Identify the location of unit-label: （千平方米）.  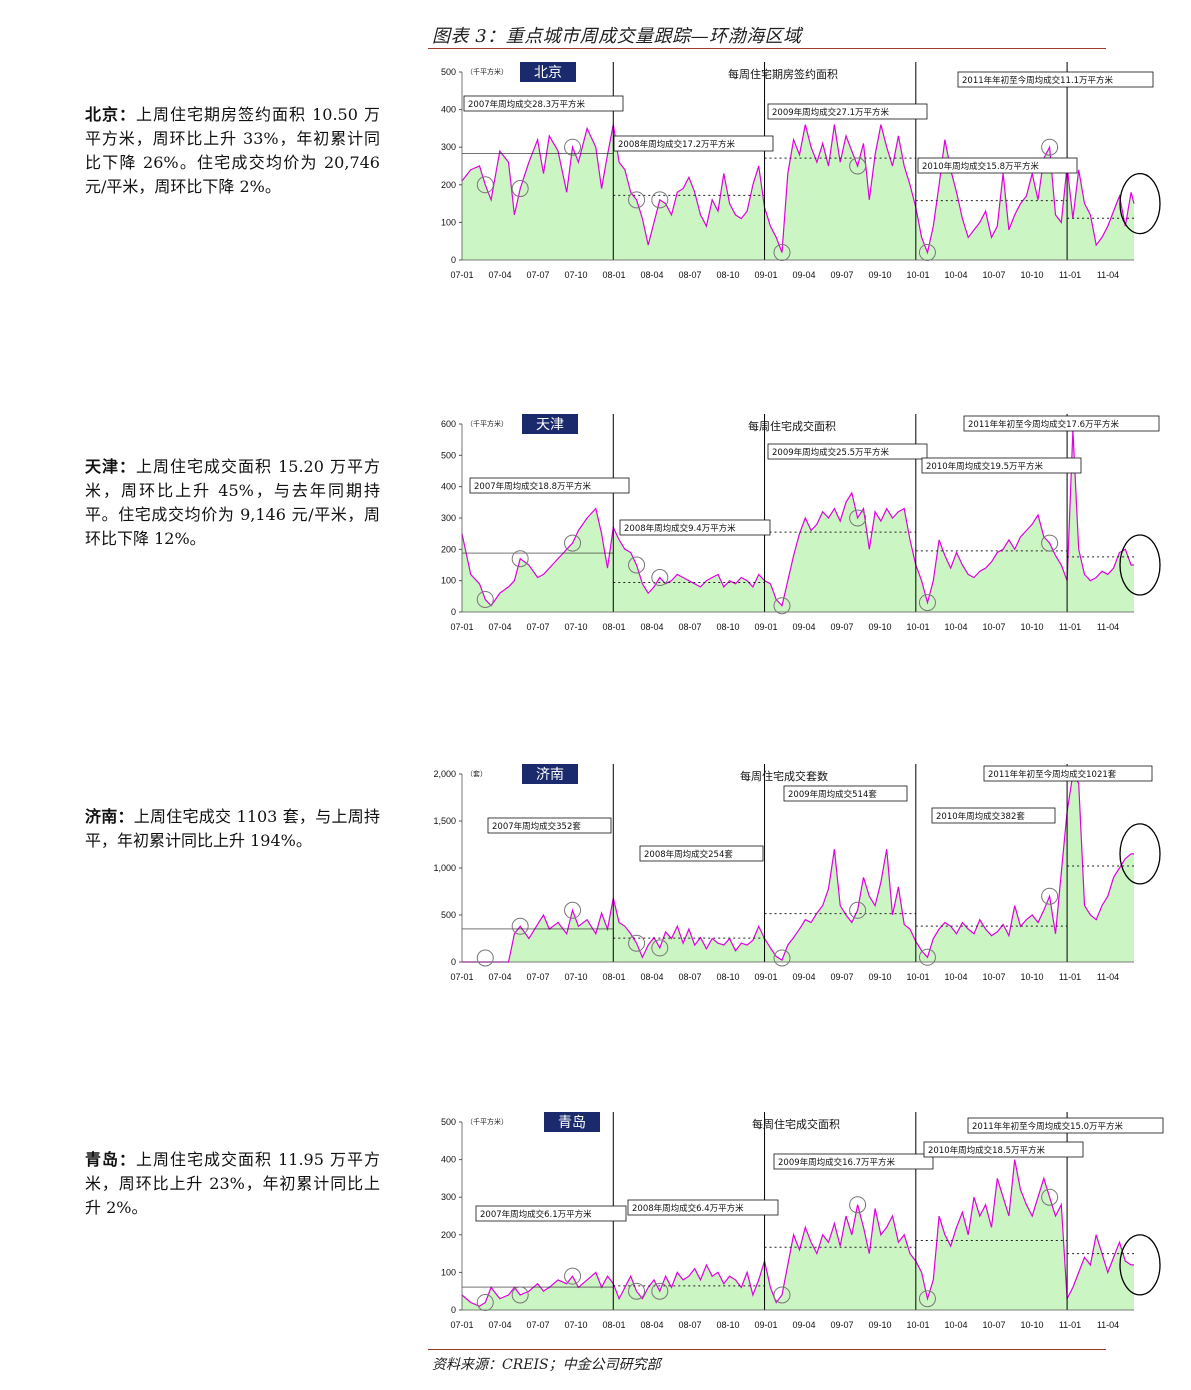
(487, 423).